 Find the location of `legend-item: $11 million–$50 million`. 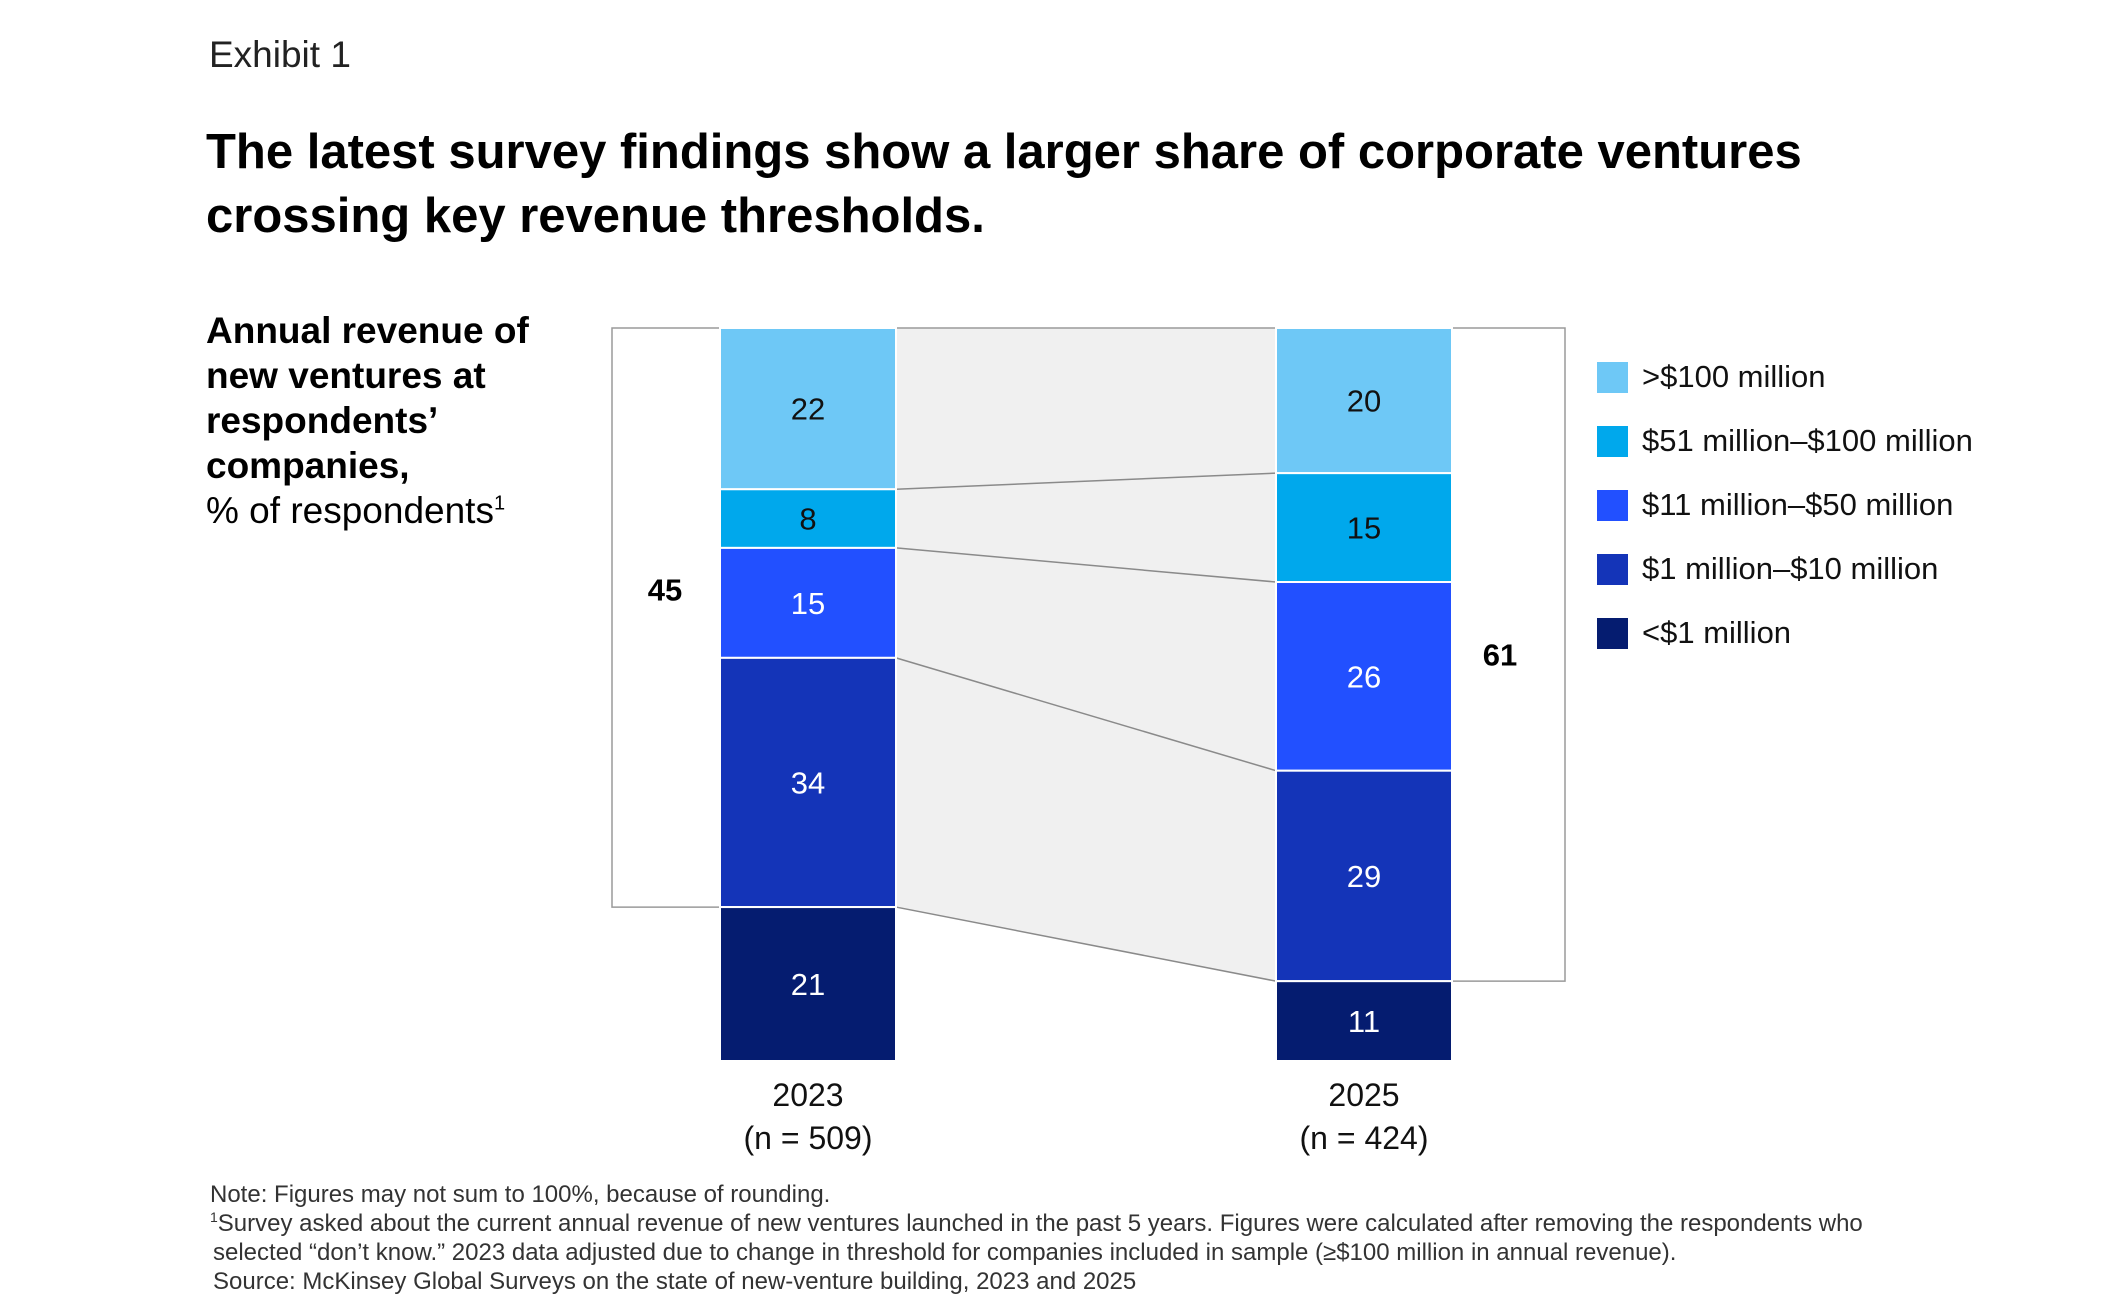

legend-item: $11 million–$50 million is located at coordinates (1785, 505).